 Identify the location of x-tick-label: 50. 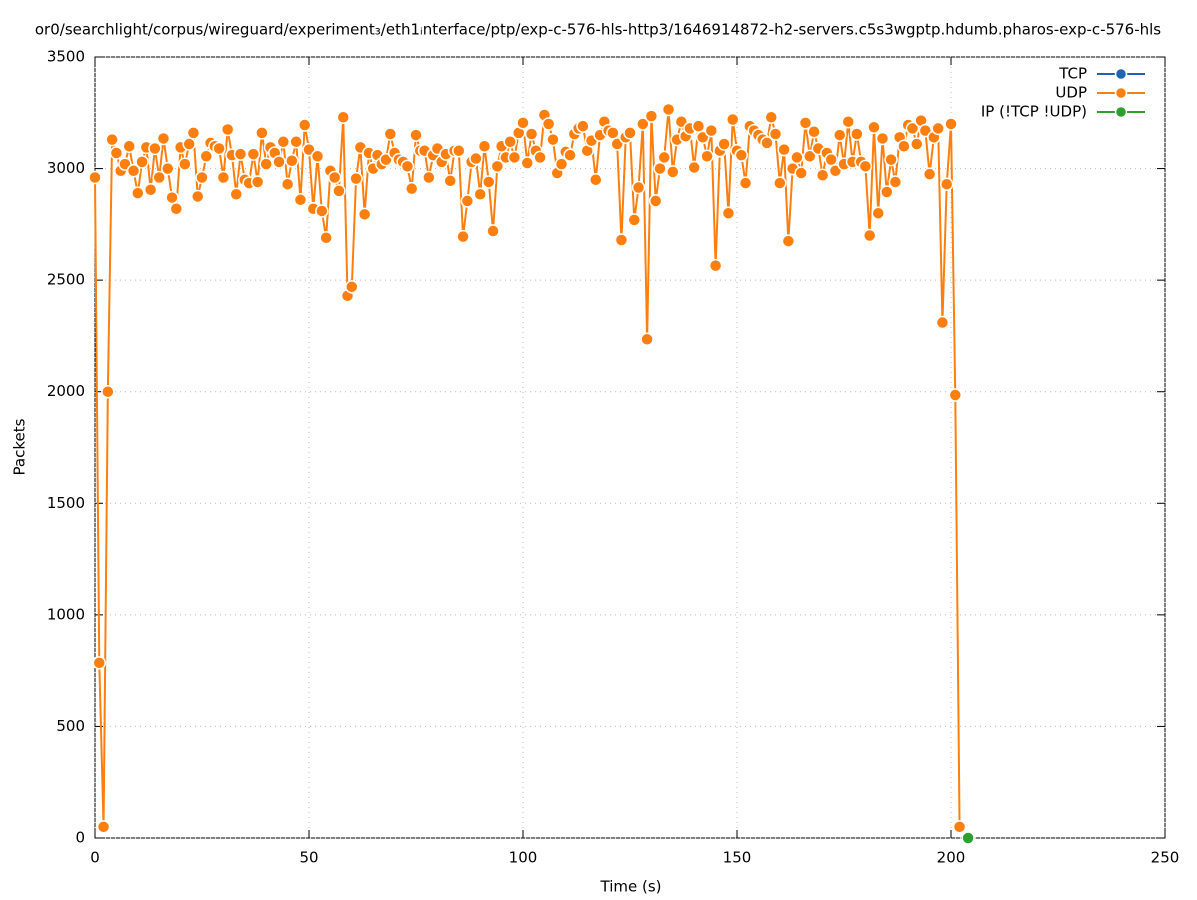
(308, 858).